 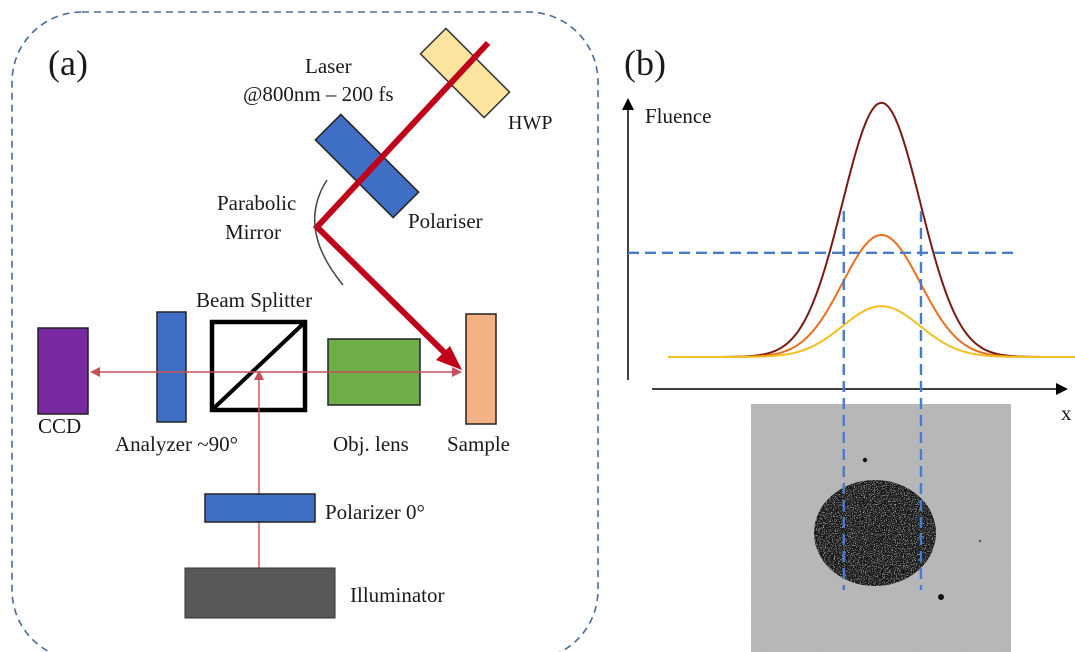 I want to click on polarizer0-label: Polarizer 0°, so click(x=375, y=512).